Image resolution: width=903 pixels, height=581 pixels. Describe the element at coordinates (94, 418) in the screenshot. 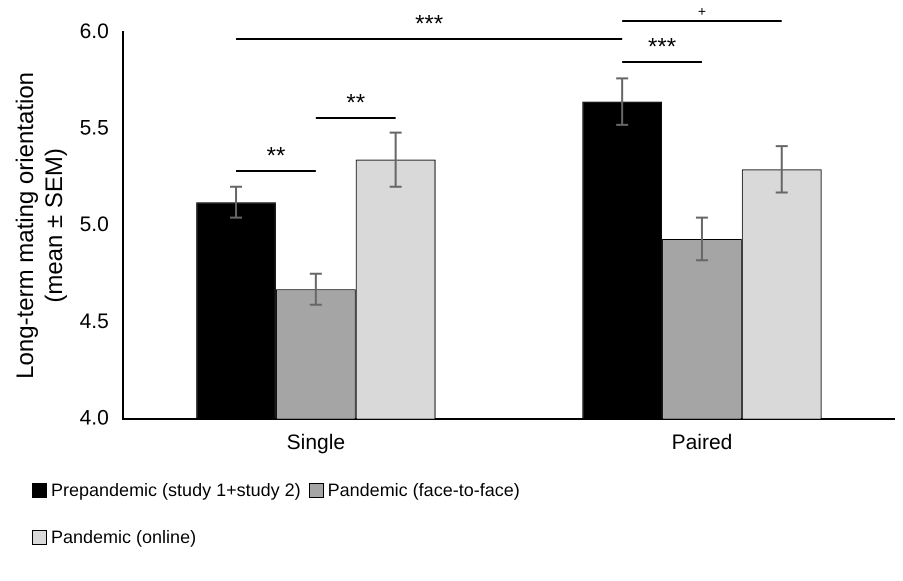

I see `y-tick-label: 4.0` at that location.